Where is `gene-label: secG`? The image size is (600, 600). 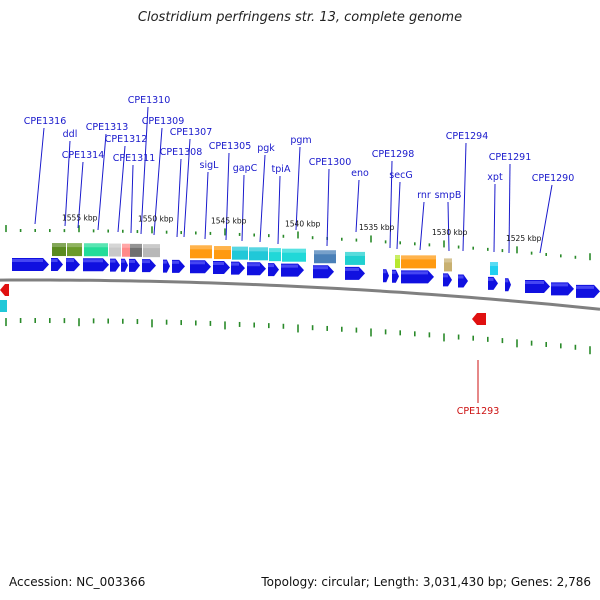
gene-label: secG is located at coordinates (400, 175).